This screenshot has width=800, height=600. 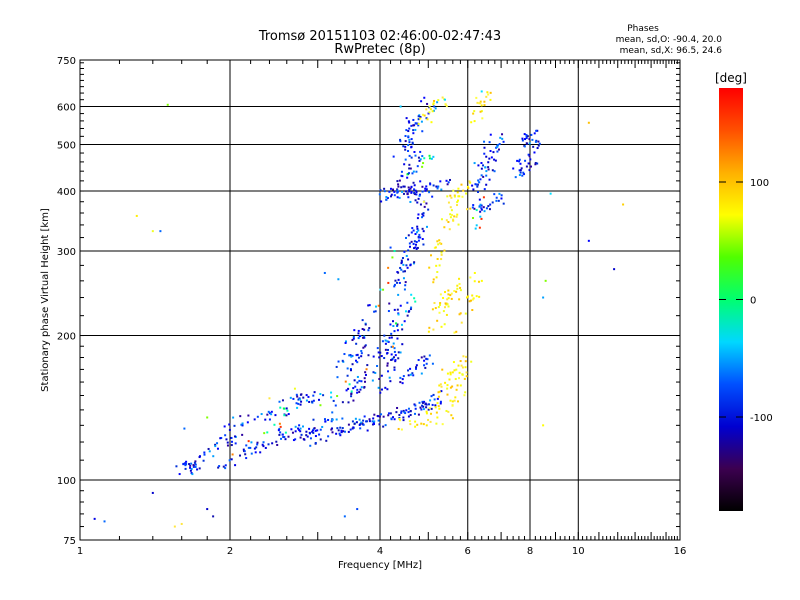 What do you see at coordinates (671, 51) in the screenshot?
I see `legend-line-x: mean, sd,X: 96.5, 24.6` at bounding box center [671, 51].